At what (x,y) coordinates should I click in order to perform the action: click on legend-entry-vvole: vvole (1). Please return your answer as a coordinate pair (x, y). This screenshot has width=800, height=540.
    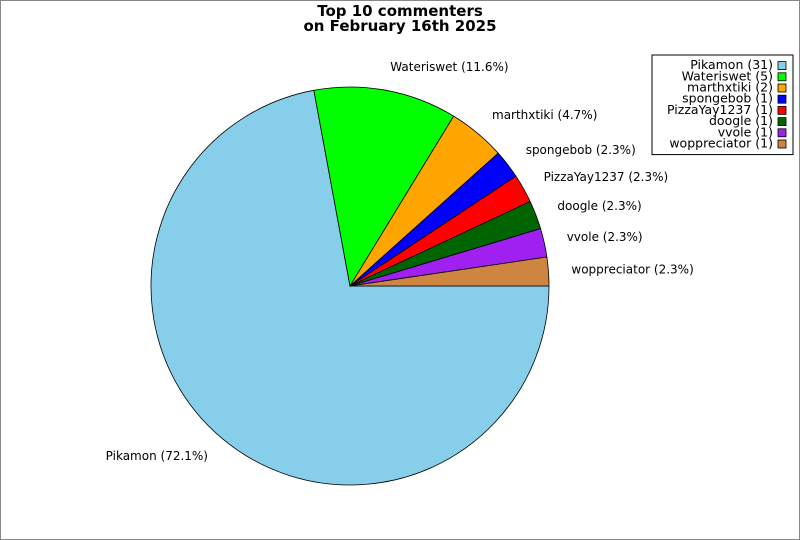
    Looking at the image, I should click on (745, 131).